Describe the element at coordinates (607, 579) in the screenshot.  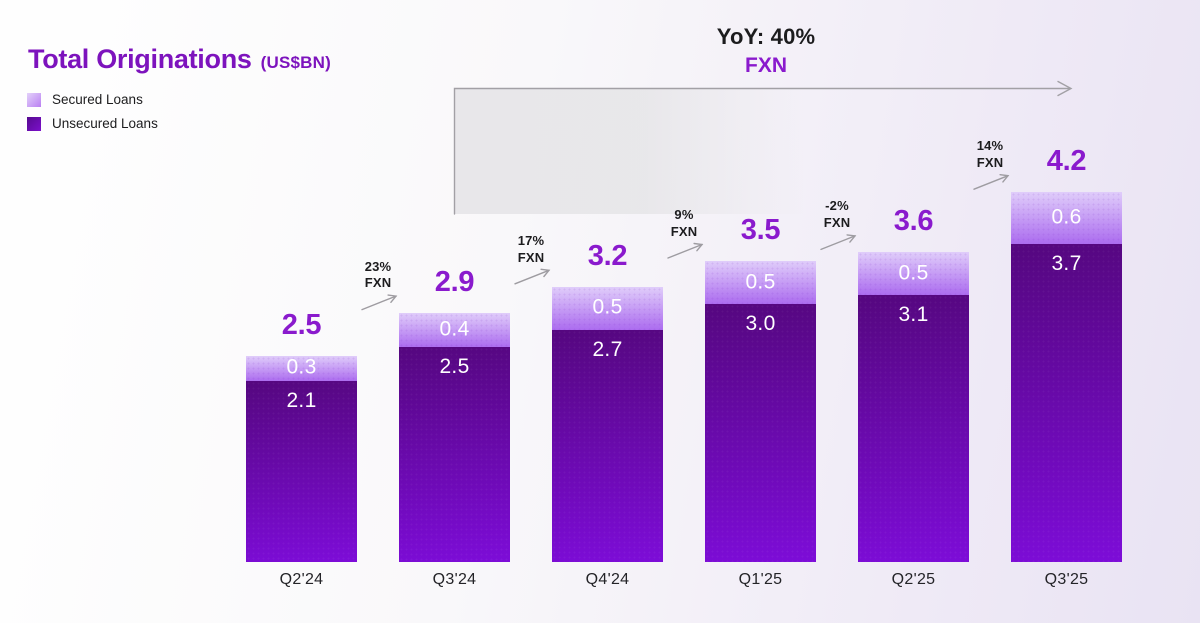
I see `x-axis-label: Q4'24` at that location.